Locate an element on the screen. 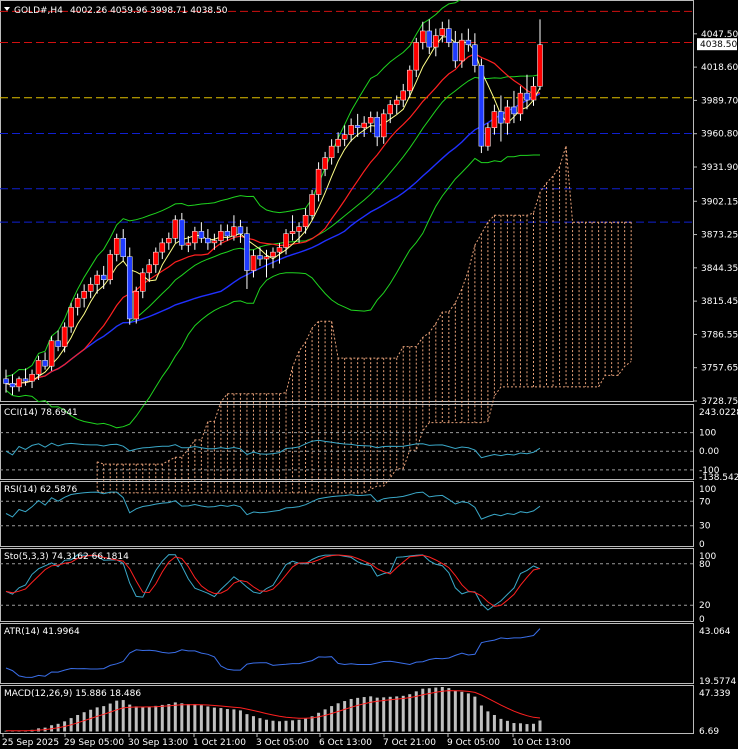  dropdown-triangle-icon is located at coordinates (7, 9).